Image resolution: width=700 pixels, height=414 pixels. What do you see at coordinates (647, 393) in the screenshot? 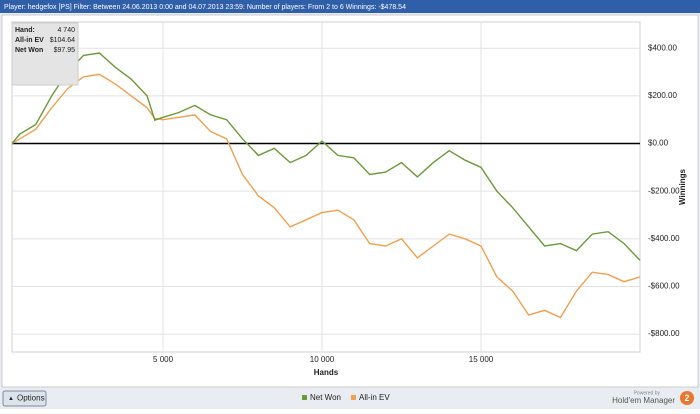
I see `powered-by: Powered by` at bounding box center [647, 393].